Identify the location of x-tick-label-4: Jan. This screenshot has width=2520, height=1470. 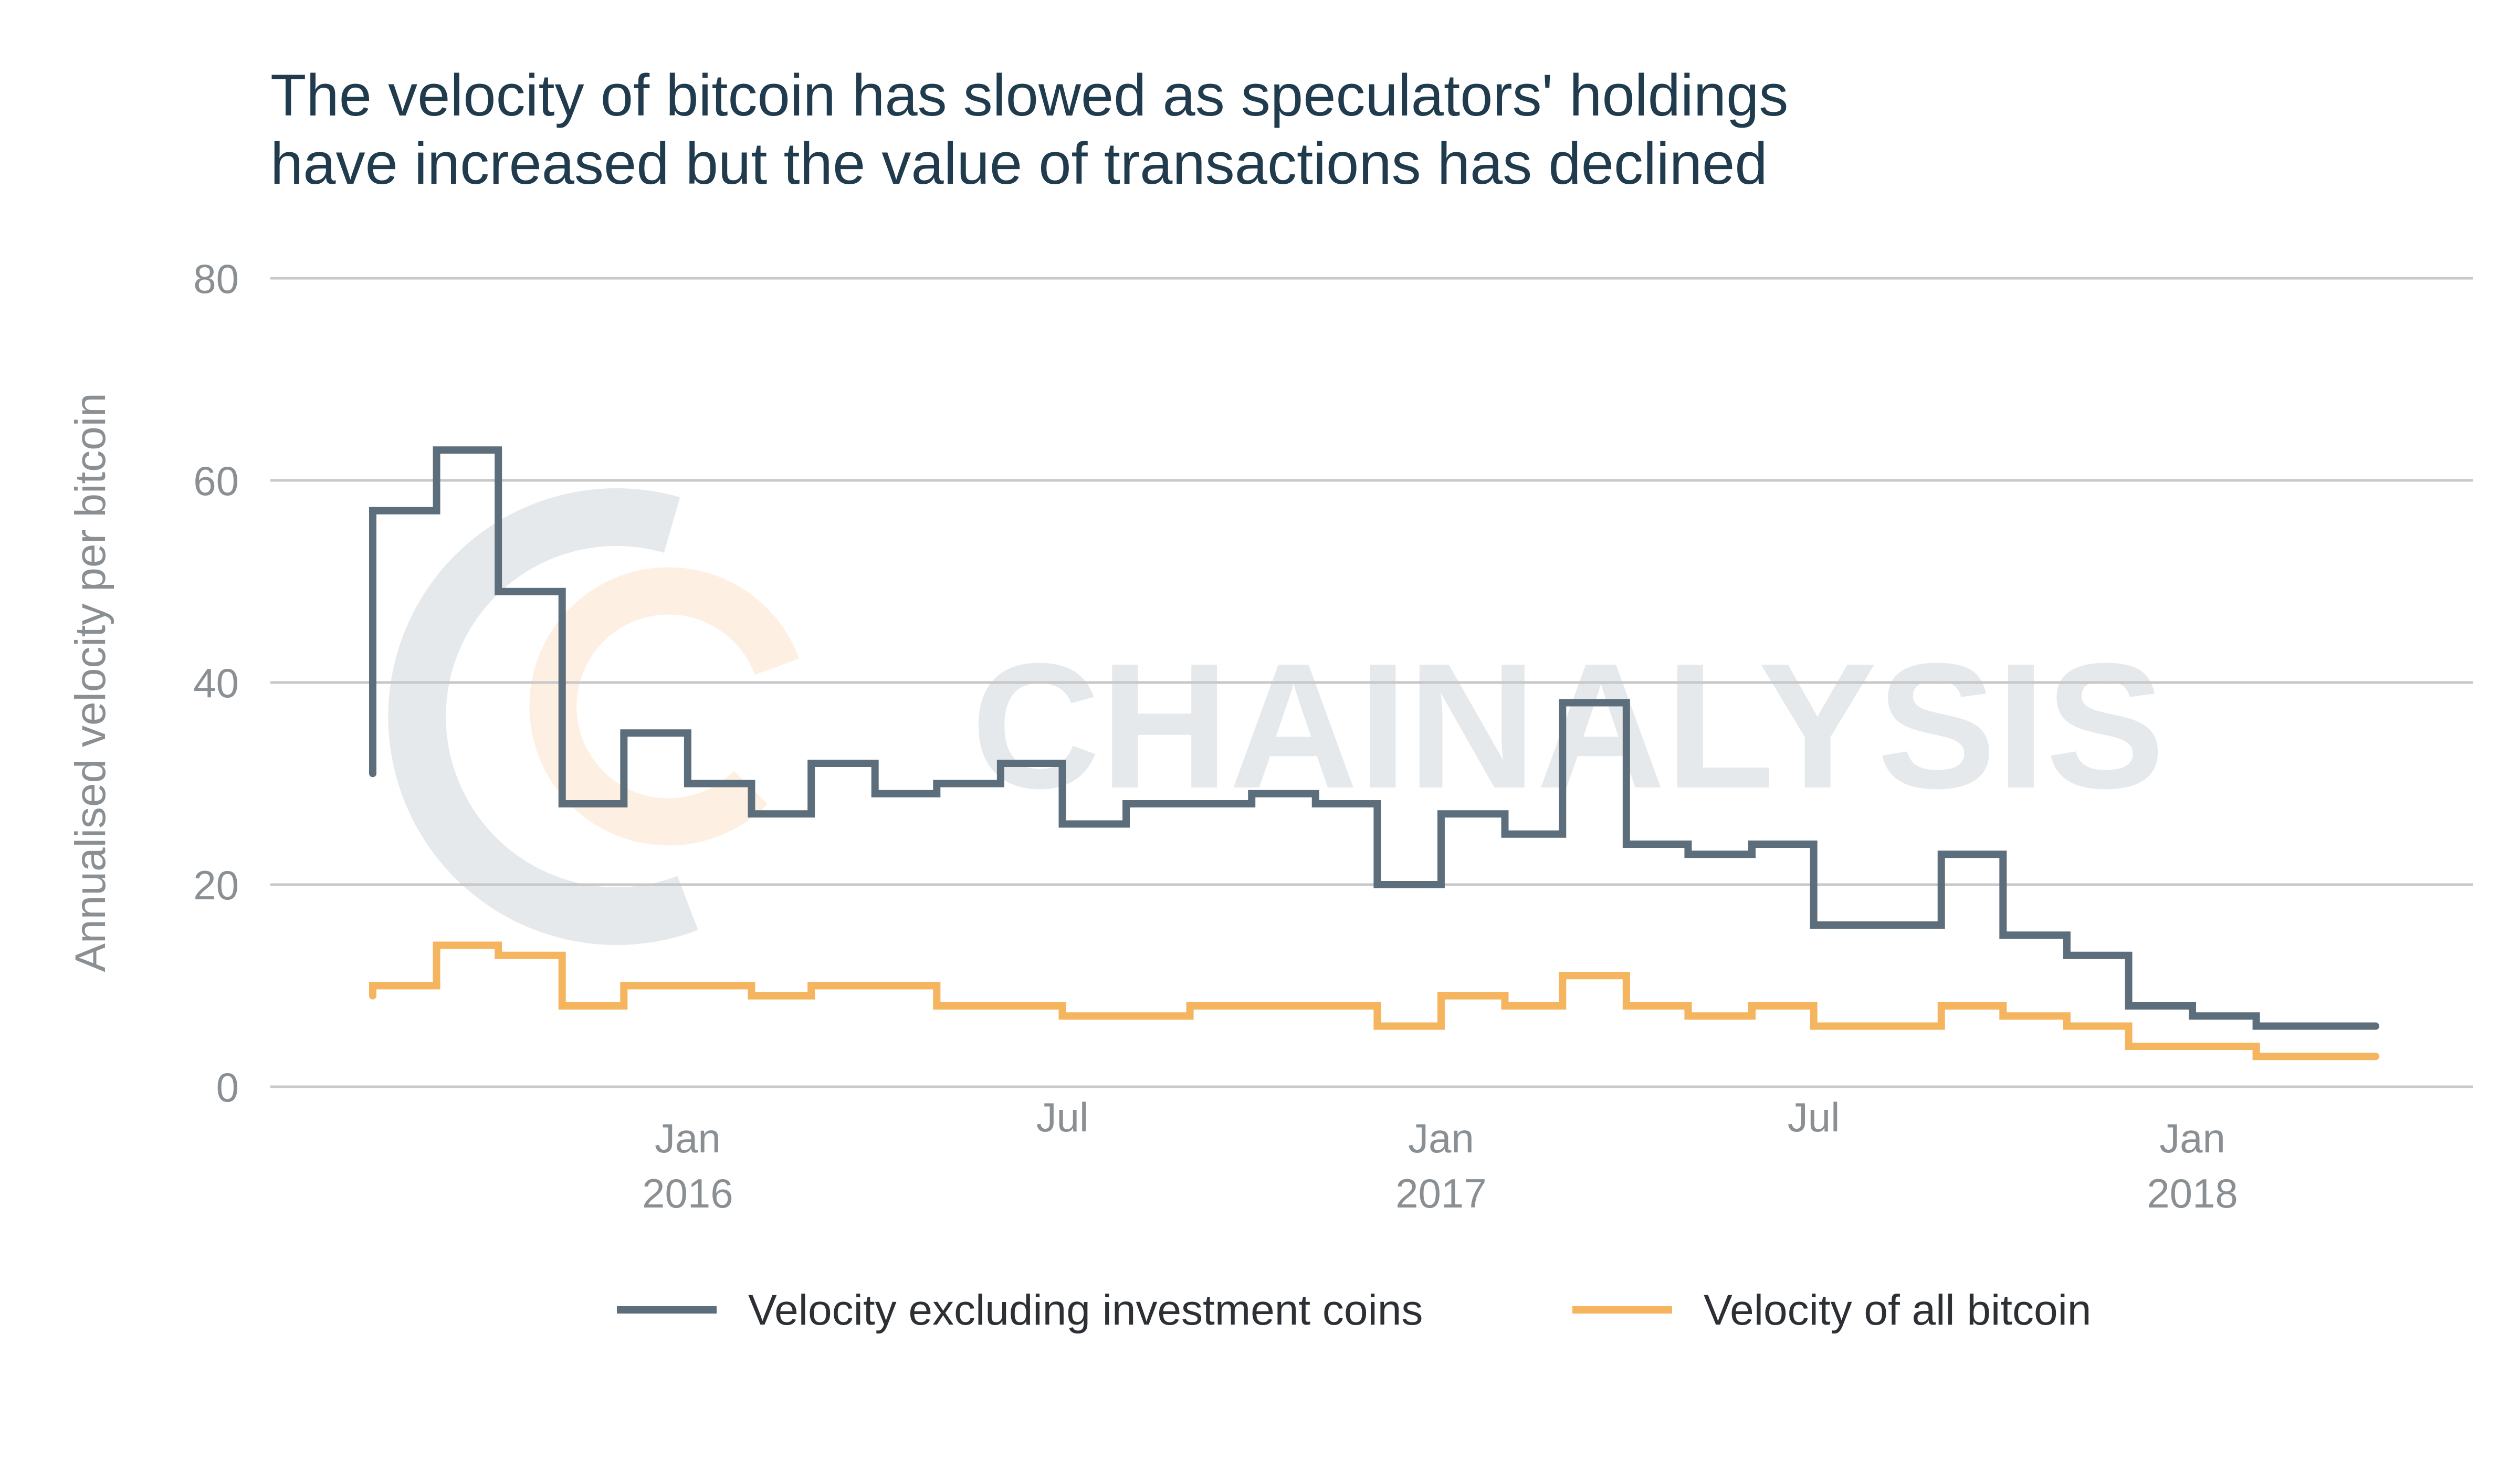
(2192, 1138).